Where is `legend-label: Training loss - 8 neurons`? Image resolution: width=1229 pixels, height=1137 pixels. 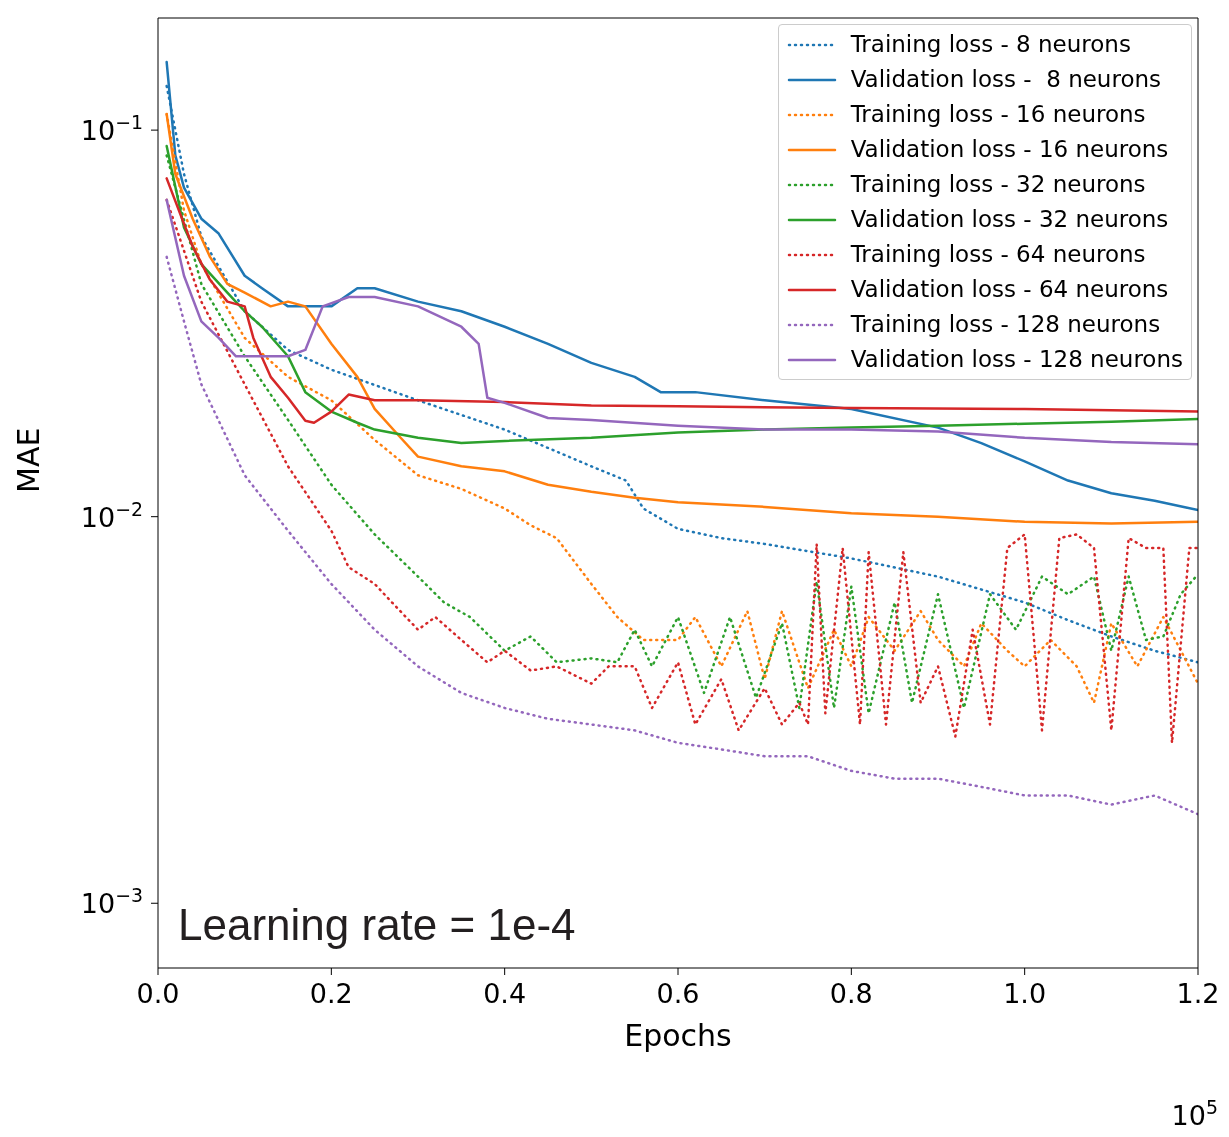
legend-label: Training loss - 8 neurons is located at coordinates (990, 44).